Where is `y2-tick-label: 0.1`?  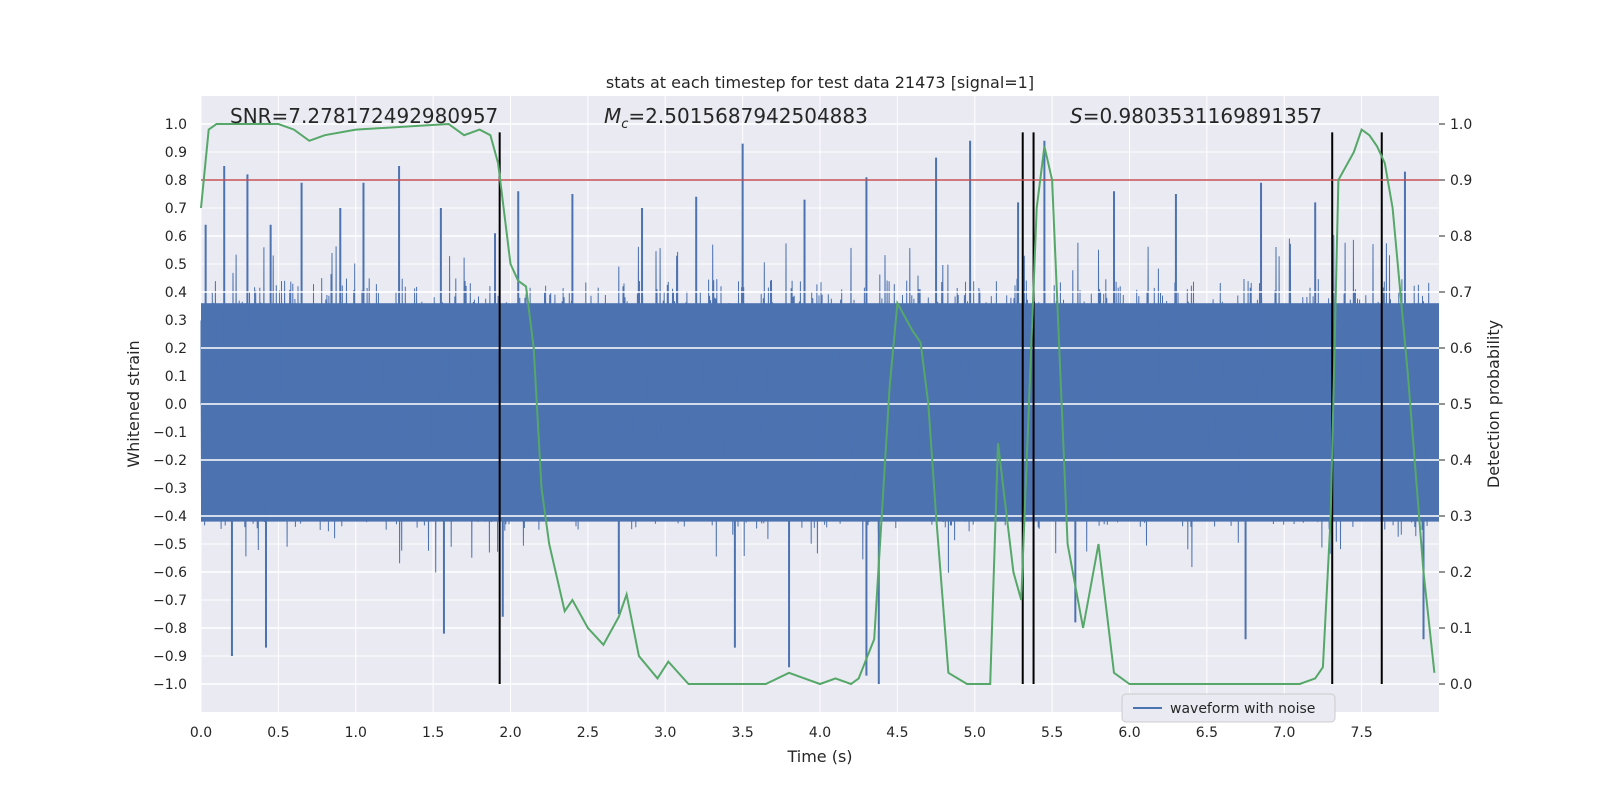 y2-tick-label: 0.1 is located at coordinates (1461, 629).